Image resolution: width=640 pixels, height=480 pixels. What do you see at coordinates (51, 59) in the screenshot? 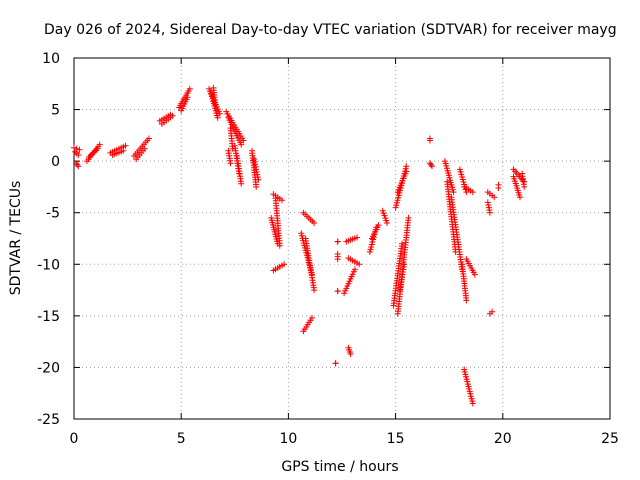
I see `y-tick-label: 10` at bounding box center [51, 59].